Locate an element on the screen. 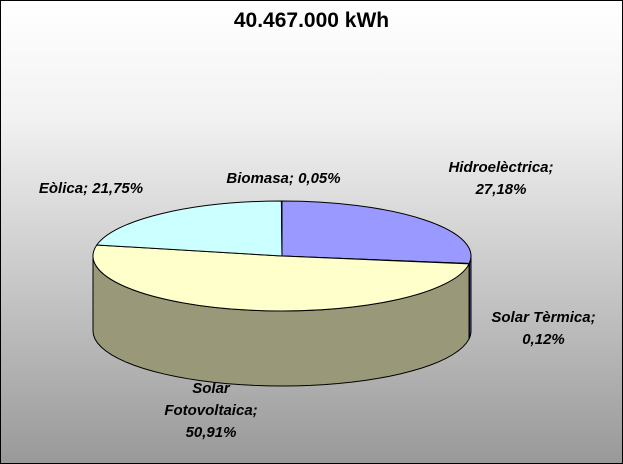  data-label: Hidroelèctrica; 27,18% is located at coordinates (501, 179).